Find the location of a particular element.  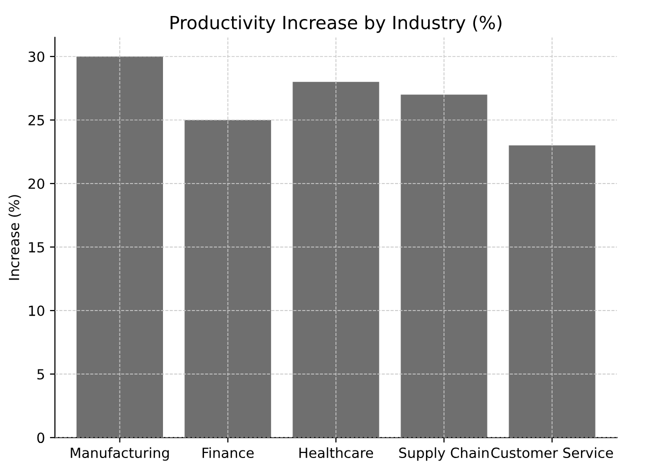

x-tick-label: Finance is located at coordinates (228, 452).